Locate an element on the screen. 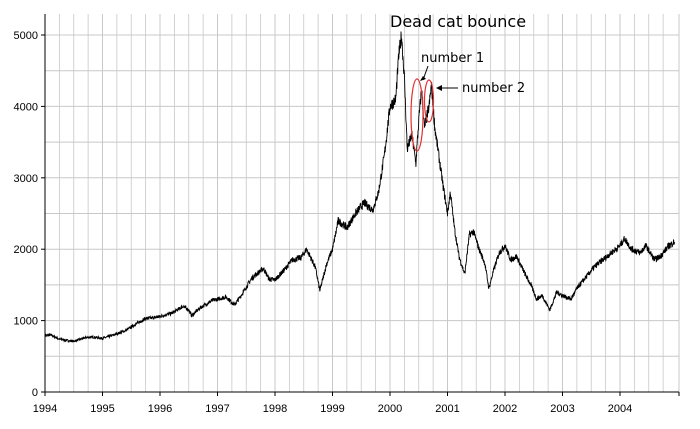 This screenshot has width=700, height=429. y-tick-label: 0 is located at coordinates (35, 393).